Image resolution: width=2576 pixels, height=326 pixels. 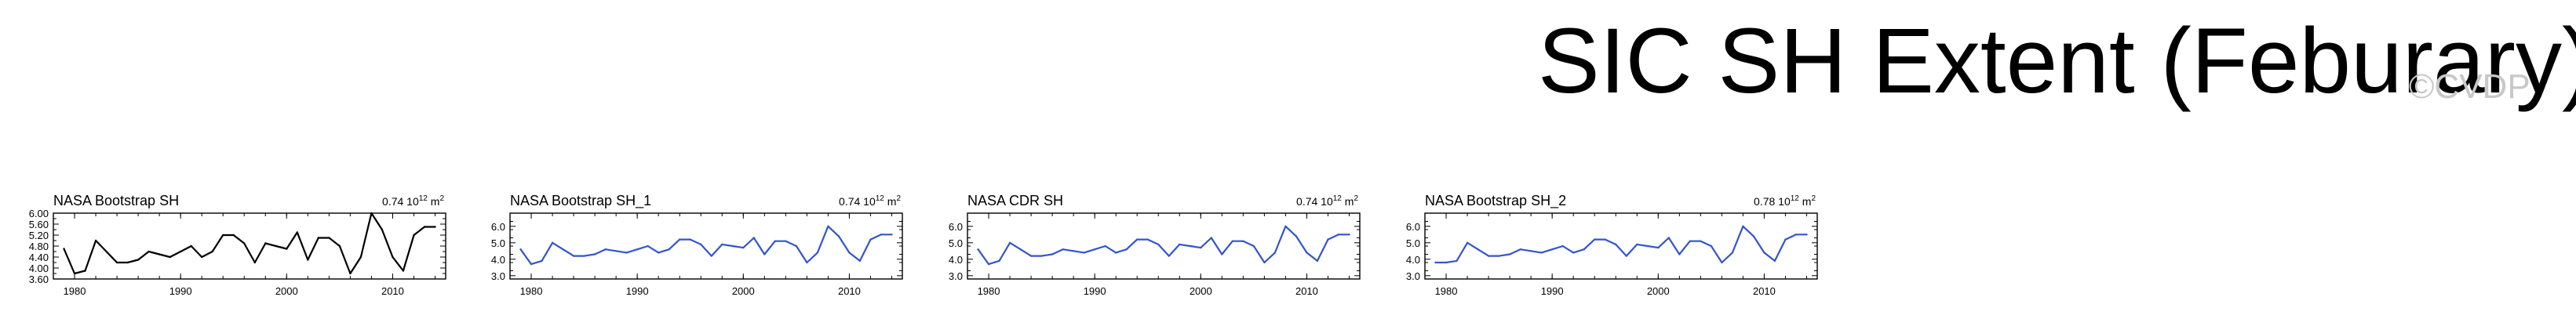 What do you see at coordinates (1327, 201) in the screenshot?
I see `stat-label: 0.74 1012 m2` at bounding box center [1327, 201].